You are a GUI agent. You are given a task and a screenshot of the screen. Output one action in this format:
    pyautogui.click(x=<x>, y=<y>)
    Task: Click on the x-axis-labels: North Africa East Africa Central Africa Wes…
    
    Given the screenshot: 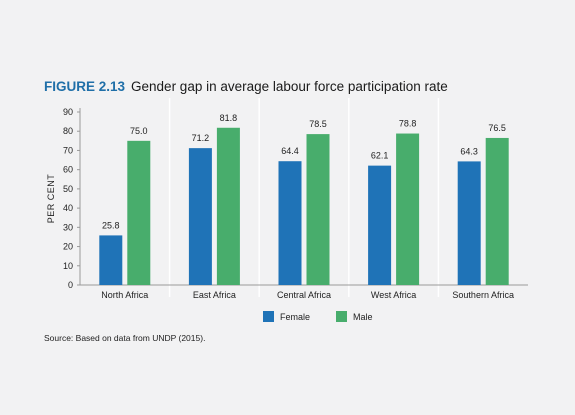 What is the action you would take?
    pyautogui.click(x=307, y=295)
    